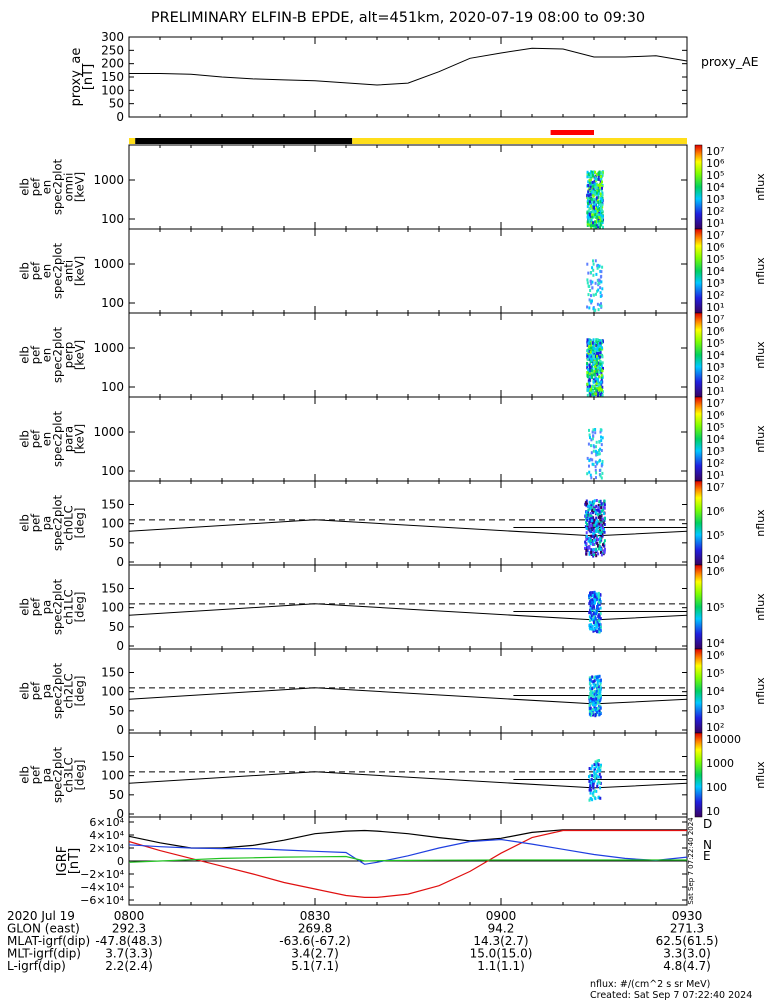 The image size is (775, 1000). I want to click on igrf-ylabel: IGRF[nT], so click(68, 861).